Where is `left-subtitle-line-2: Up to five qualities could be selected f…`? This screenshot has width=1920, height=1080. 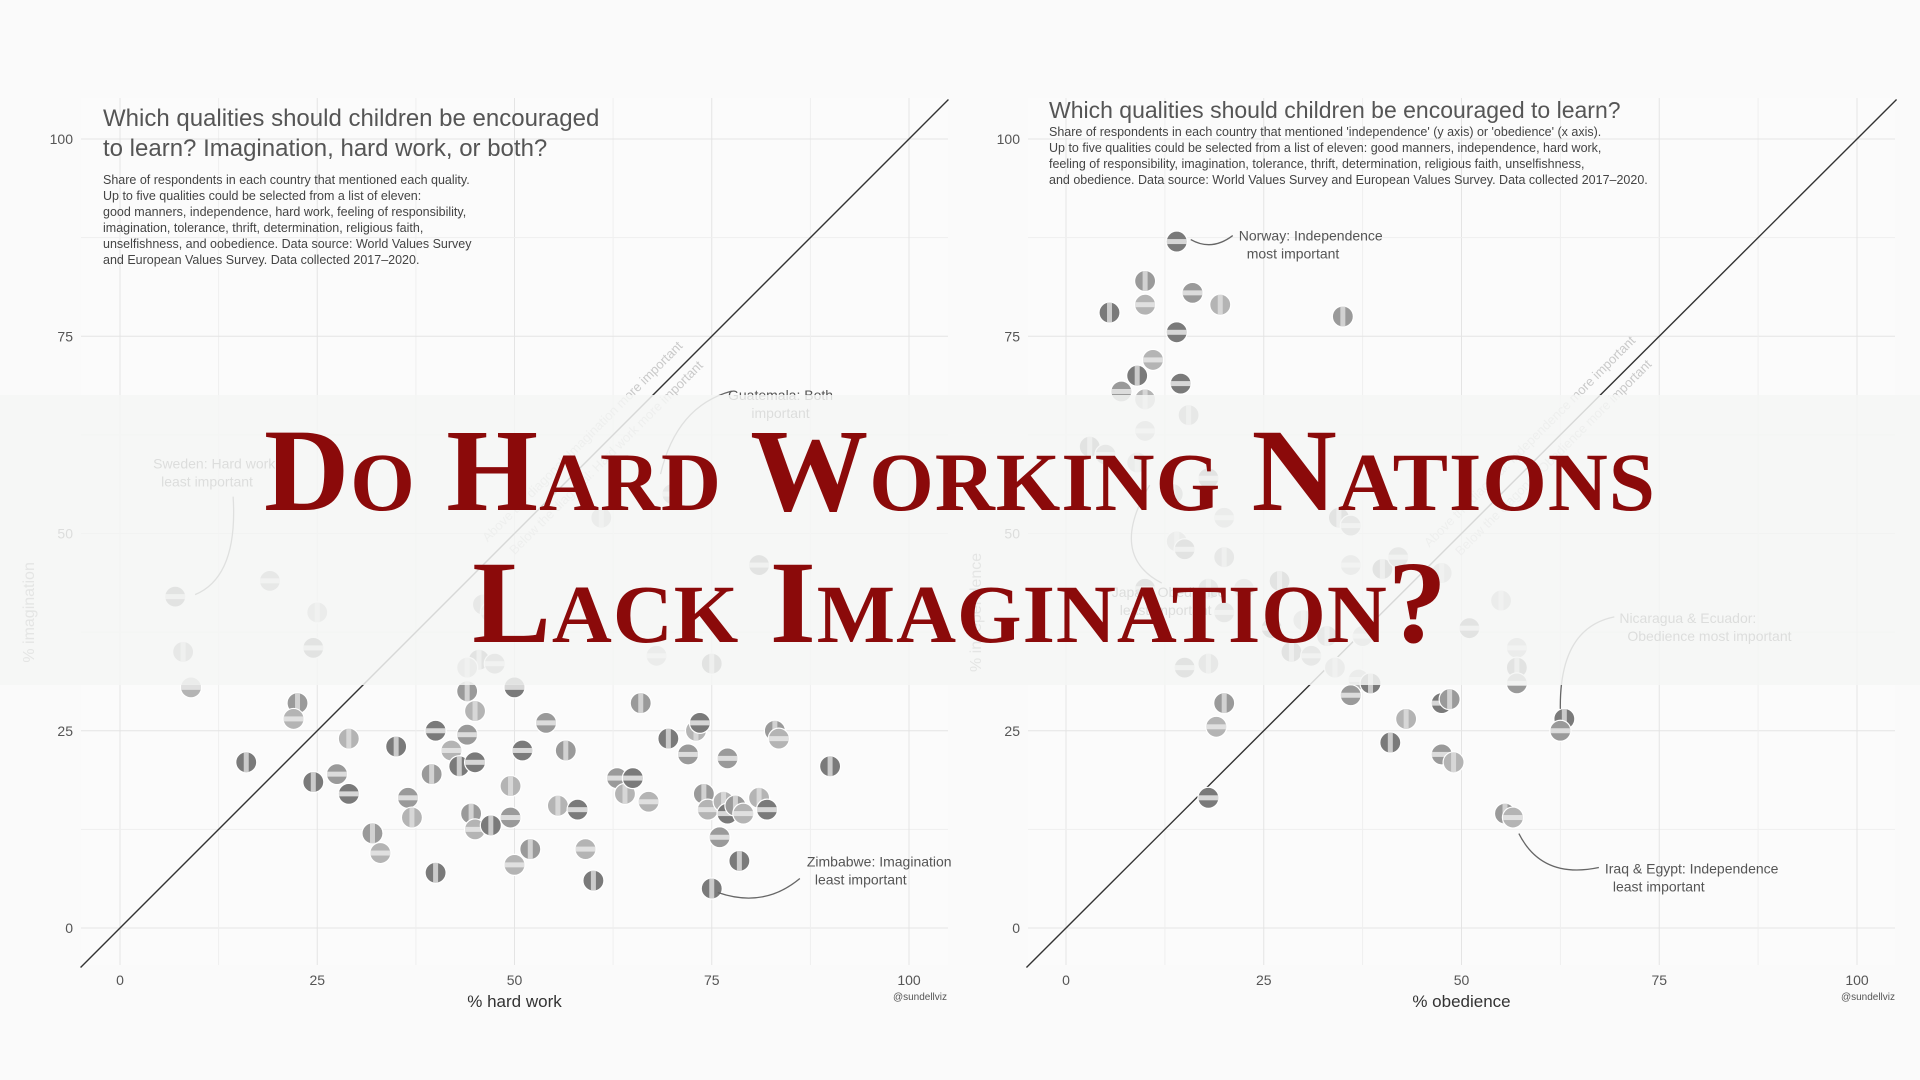
left-subtitle-line-2: Up to five qualities could be selected f… is located at coordinates (262, 196).